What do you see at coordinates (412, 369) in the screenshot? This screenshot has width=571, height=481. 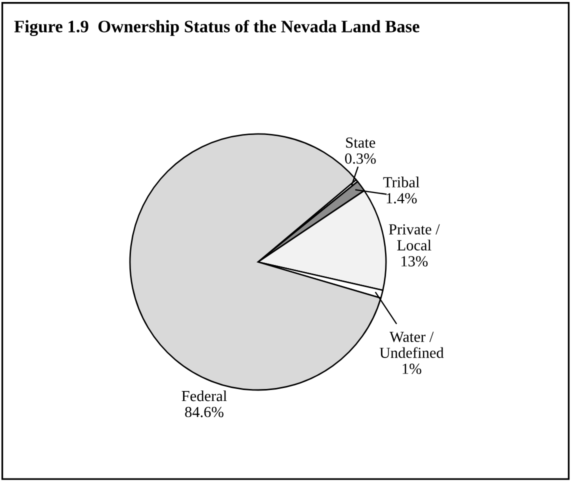 I see `data-label: 1%` at bounding box center [412, 369].